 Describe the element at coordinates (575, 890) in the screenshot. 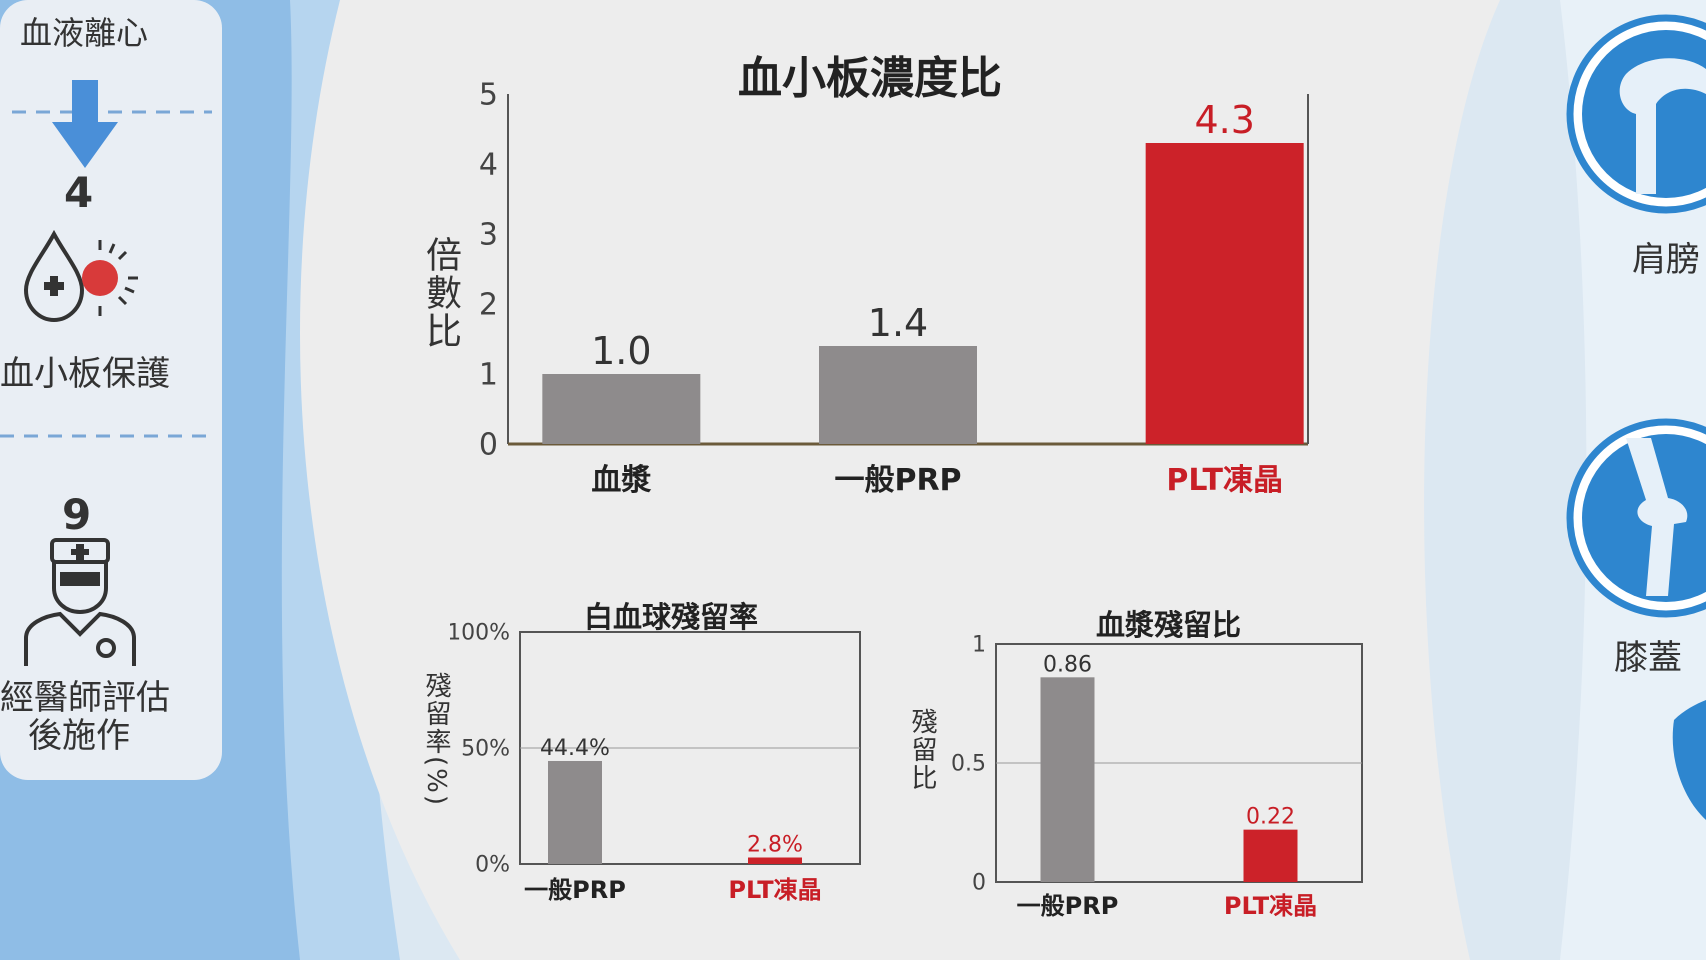

I see `chart2-category-label: 一般PRP` at that location.